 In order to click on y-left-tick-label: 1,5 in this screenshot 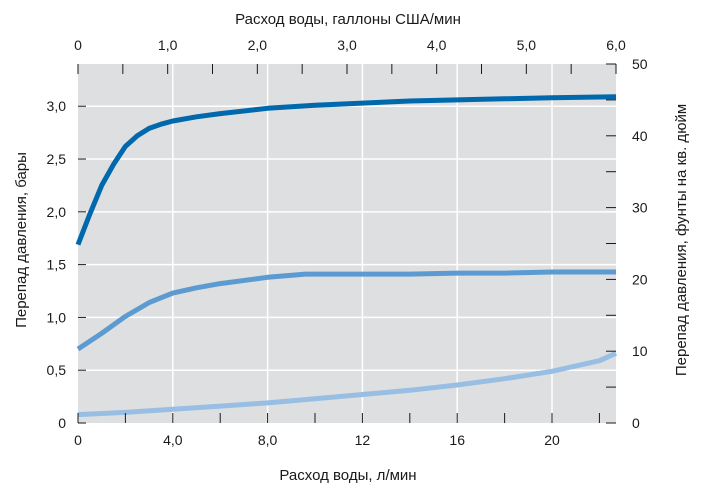, I will do `click(57, 265)`.